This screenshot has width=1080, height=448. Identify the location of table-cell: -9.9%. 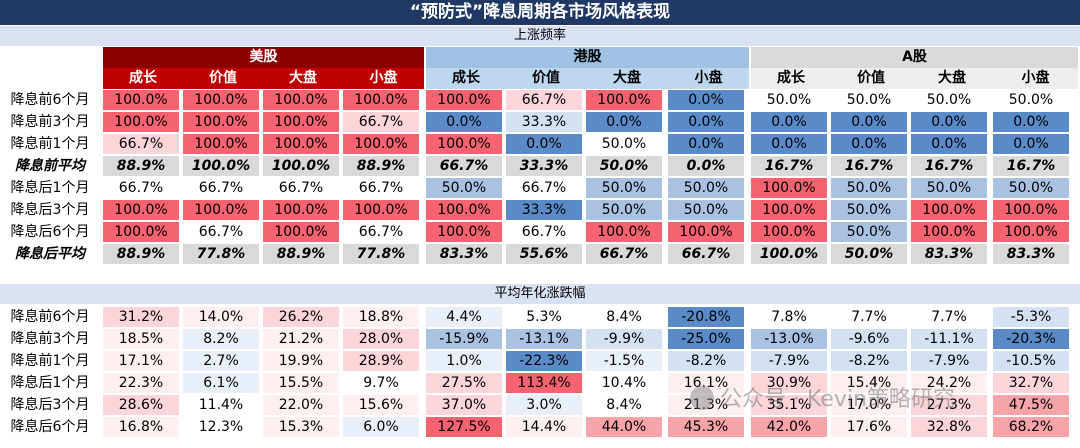
(624, 339).